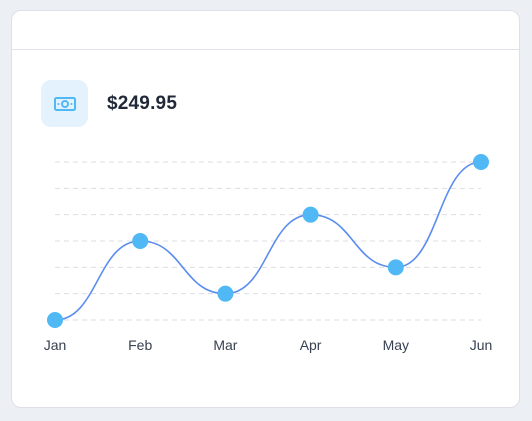 The image size is (532, 421). Describe the element at coordinates (310, 214) in the screenshot. I see `data-point-apr` at that location.